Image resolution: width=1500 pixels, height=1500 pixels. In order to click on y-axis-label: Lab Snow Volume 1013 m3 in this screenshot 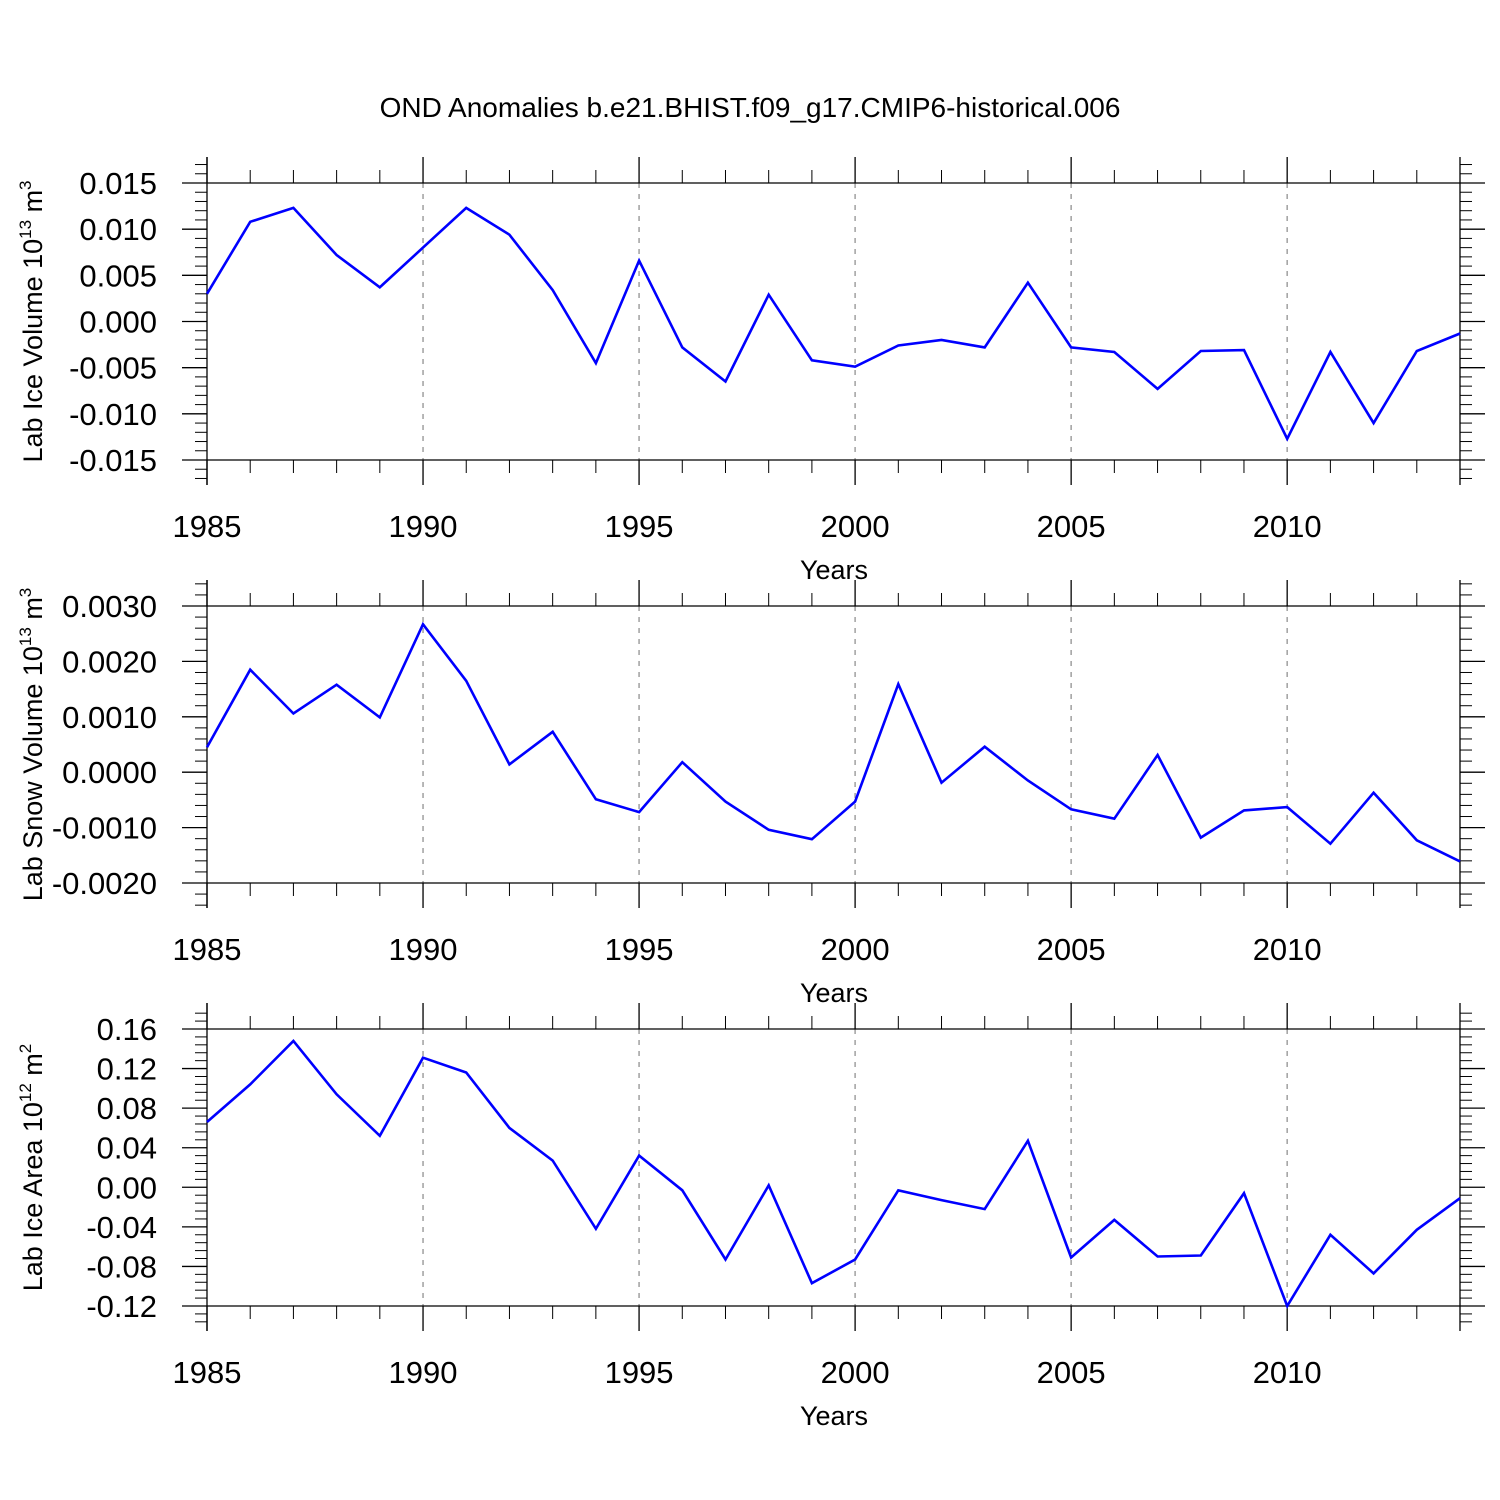, I will do `click(32, 745)`.